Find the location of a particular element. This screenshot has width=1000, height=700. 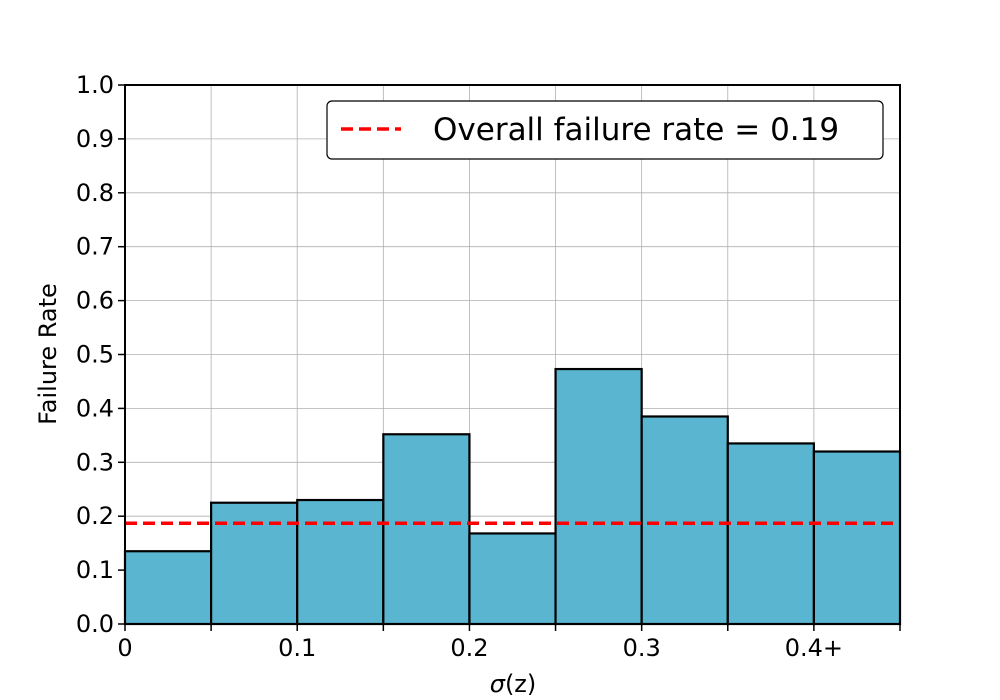

y-tick-label-7: 0.7 is located at coordinates (95, 247).